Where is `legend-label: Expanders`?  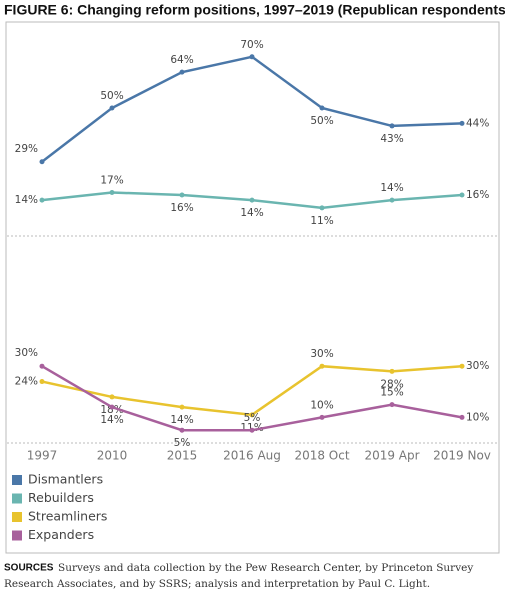 legend-label: Expanders is located at coordinates (61, 534).